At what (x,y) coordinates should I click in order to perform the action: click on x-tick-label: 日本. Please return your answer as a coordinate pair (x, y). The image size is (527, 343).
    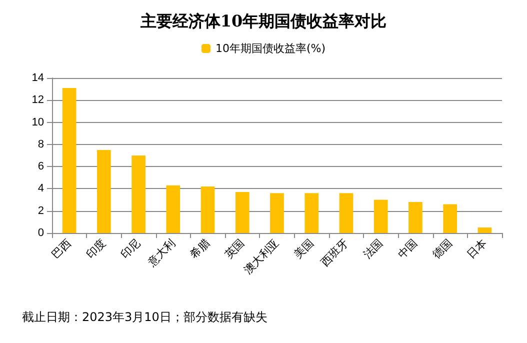
    Looking at the image, I should click on (477, 249).